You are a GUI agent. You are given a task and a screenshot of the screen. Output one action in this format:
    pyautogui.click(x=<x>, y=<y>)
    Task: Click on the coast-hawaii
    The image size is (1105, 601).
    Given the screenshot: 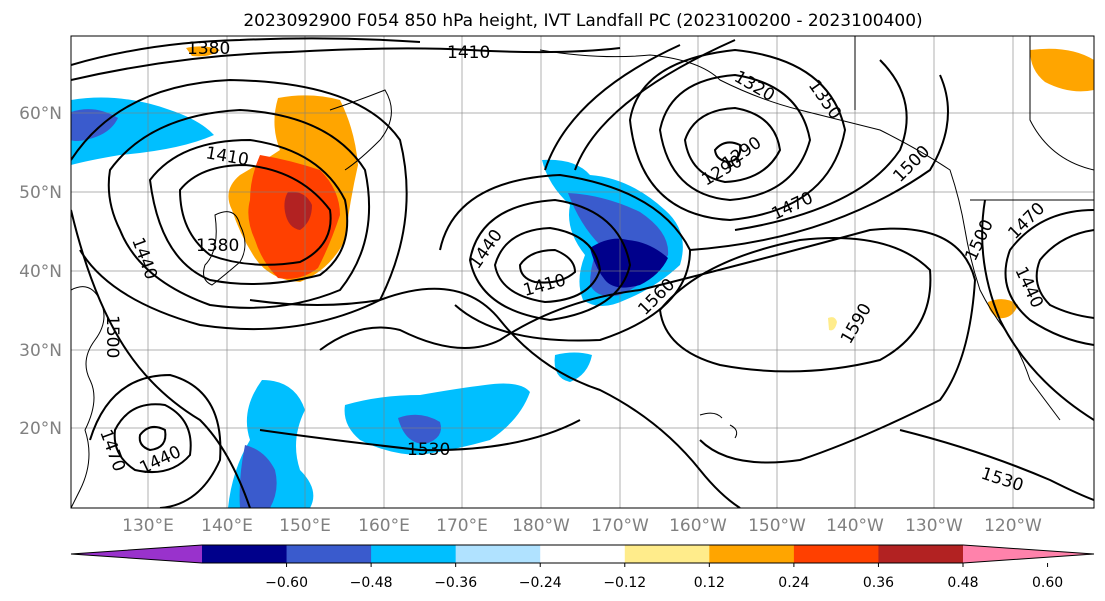 What is the action you would take?
    pyautogui.click(x=718, y=425)
    